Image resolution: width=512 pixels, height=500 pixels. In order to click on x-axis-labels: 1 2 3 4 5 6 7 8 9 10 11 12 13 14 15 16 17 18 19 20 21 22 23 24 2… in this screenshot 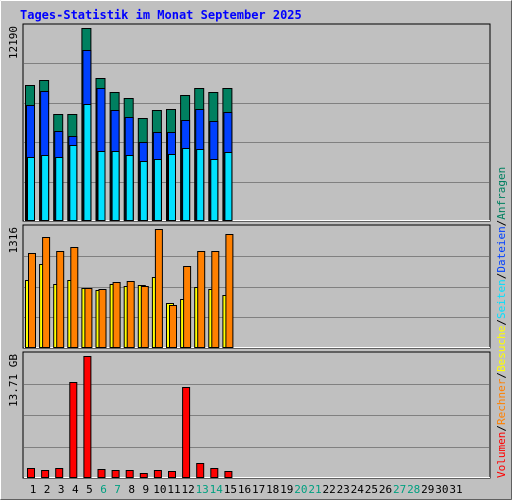, I will do `click(246, 489)`.